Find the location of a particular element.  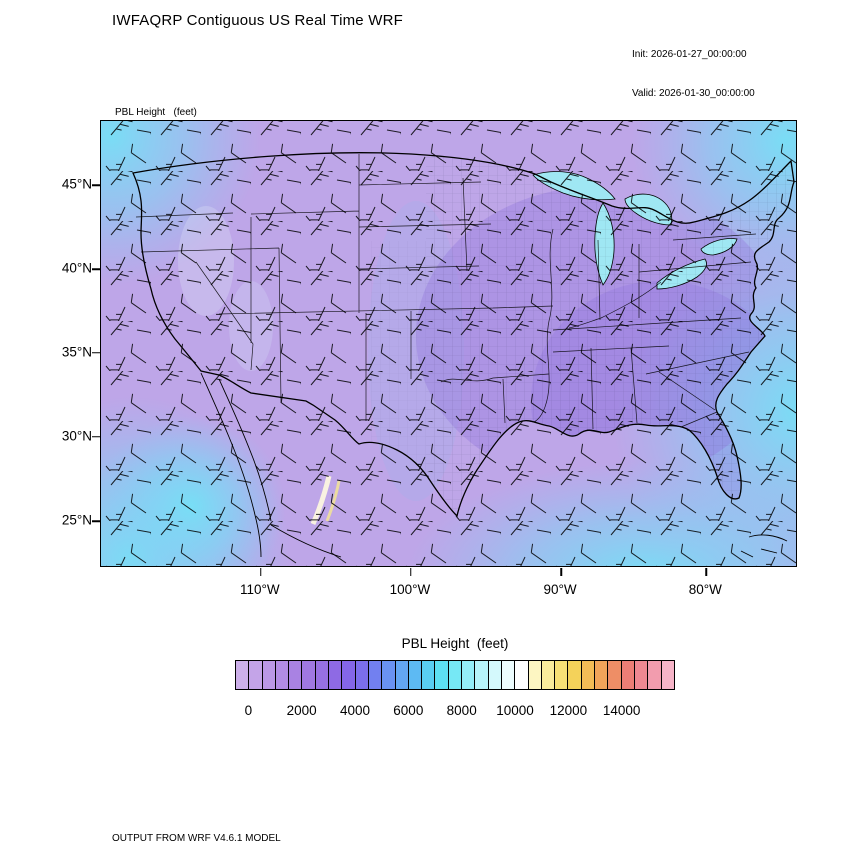

colorbar-labels: 0 2000 4000 6000 8000 10000 12000 14000 is located at coordinates (455, 711).